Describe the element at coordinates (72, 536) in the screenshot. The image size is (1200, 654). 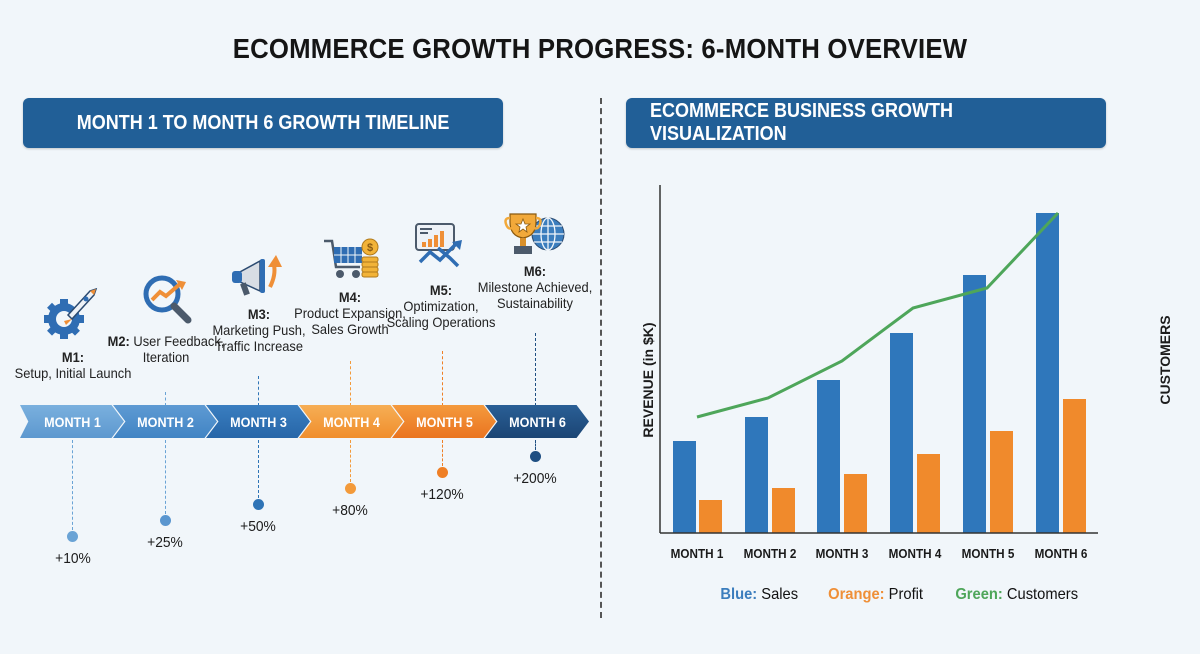
I see `growth-dot-m1` at that location.